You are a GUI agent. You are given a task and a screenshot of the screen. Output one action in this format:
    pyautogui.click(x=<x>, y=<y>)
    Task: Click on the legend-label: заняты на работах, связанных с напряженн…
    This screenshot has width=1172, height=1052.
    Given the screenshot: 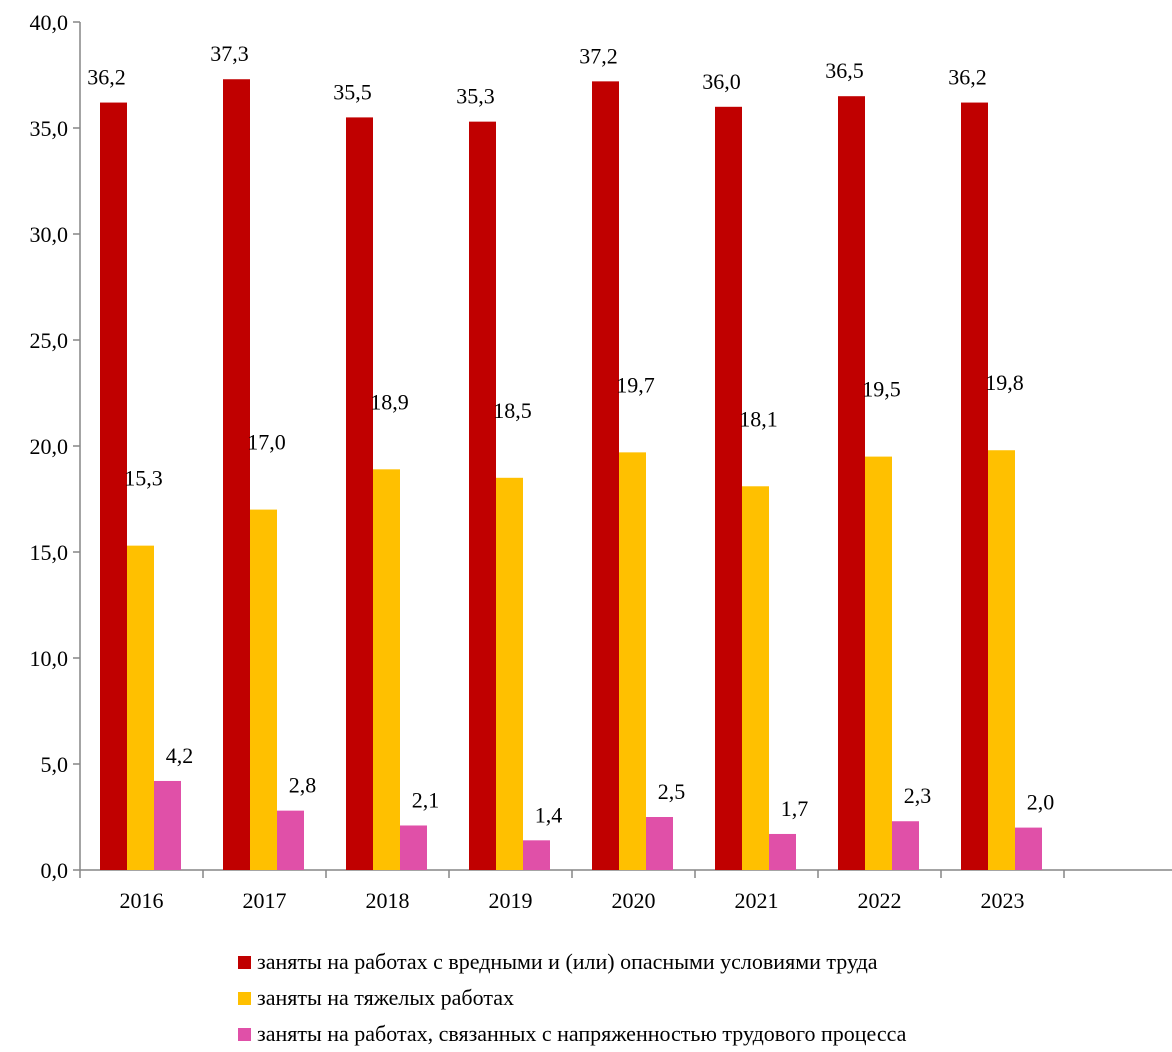 What is the action you would take?
    pyautogui.click(x=581, y=1034)
    